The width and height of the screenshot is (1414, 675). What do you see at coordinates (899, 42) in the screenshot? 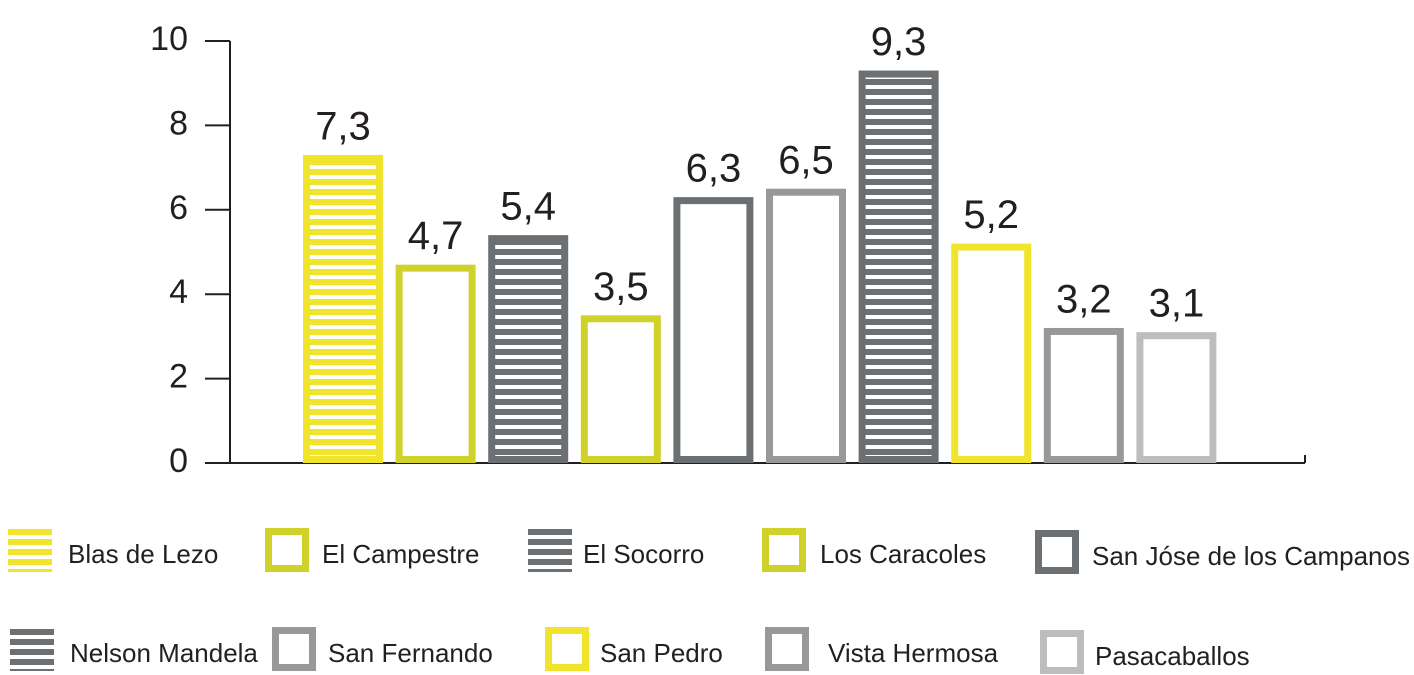
I see `value-label: 9,3` at bounding box center [899, 42].